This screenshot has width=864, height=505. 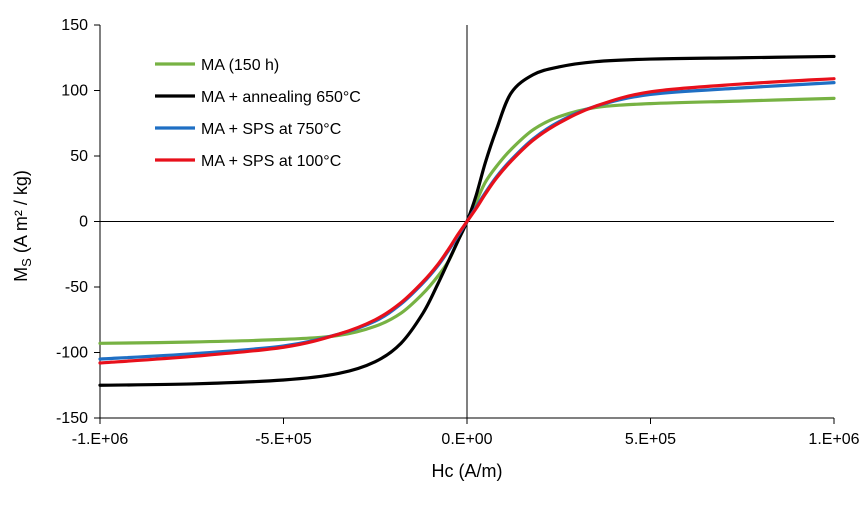 What do you see at coordinates (74, 91) in the screenshot?
I see `y-tick-label: 100` at bounding box center [74, 91].